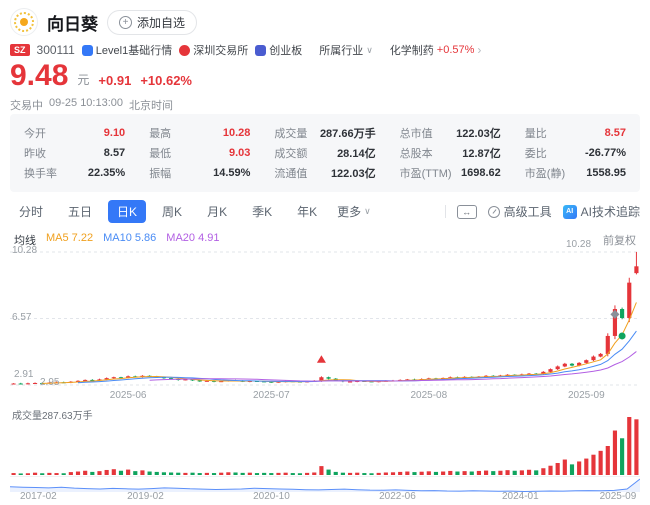  What do you see at coordinates (271, 395) in the screenshot?
I see `x-axis-label: 2025-07` at bounding box center [271, 395].